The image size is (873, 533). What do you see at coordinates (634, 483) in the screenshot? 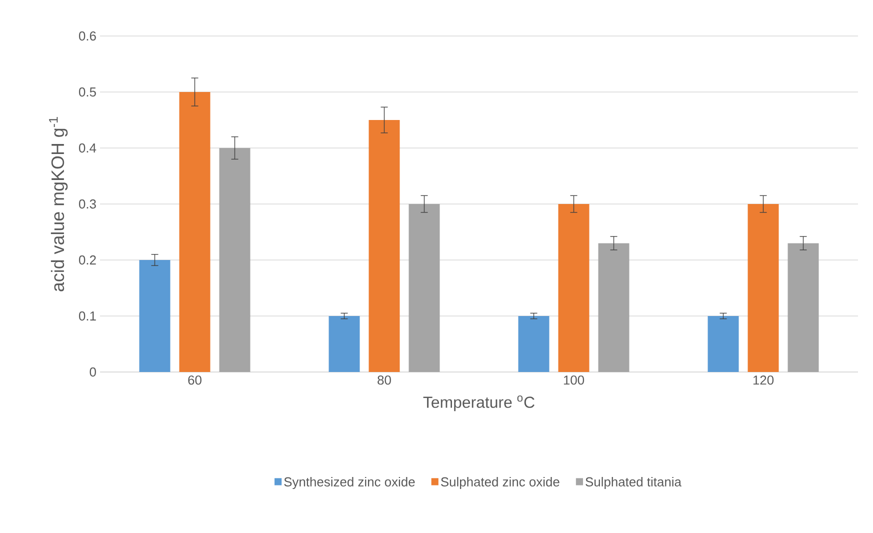
I see `legend-label: Sulphated titania` at bounding box center [634, 483].